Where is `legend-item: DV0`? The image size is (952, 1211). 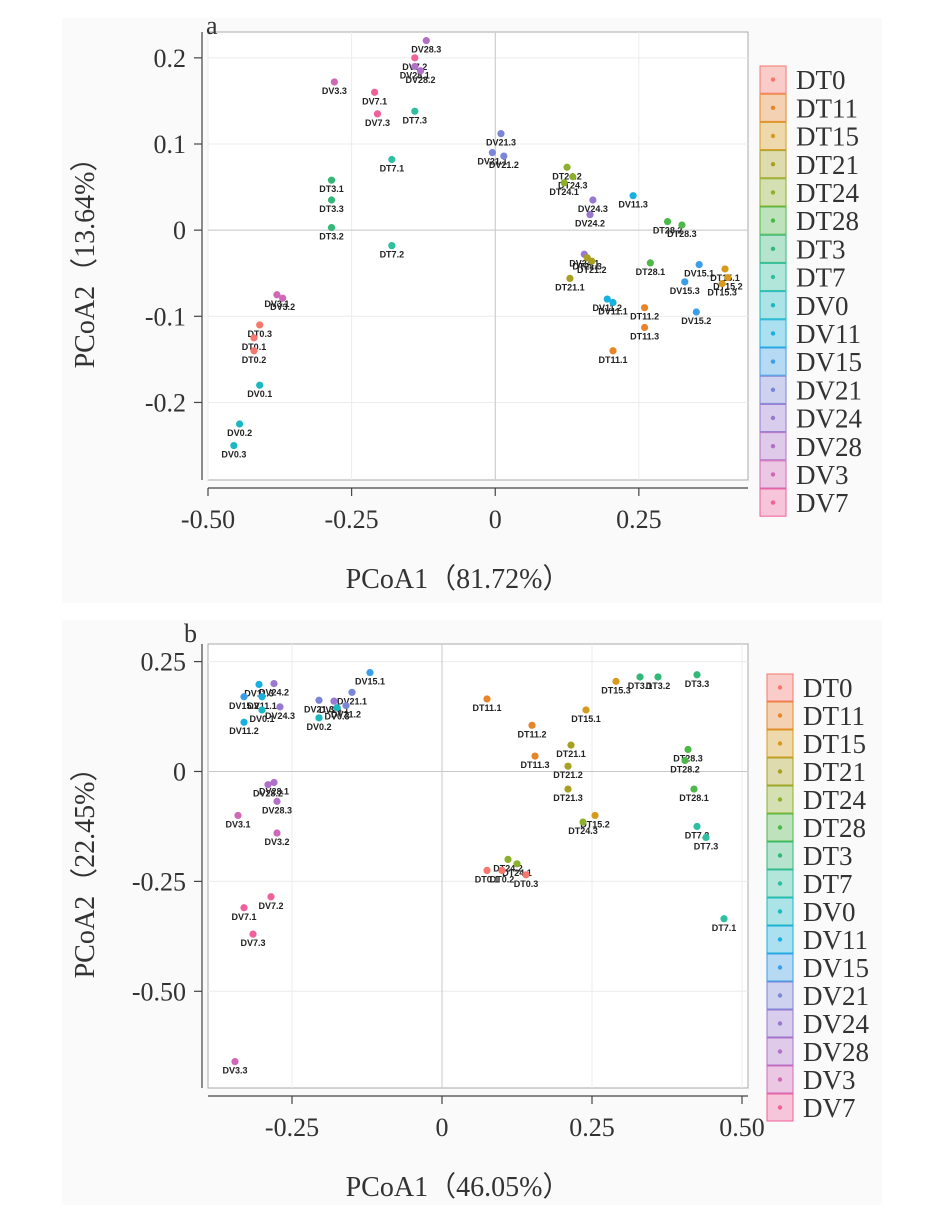
legend-item: DV0 is located at coordinates (804, 306).